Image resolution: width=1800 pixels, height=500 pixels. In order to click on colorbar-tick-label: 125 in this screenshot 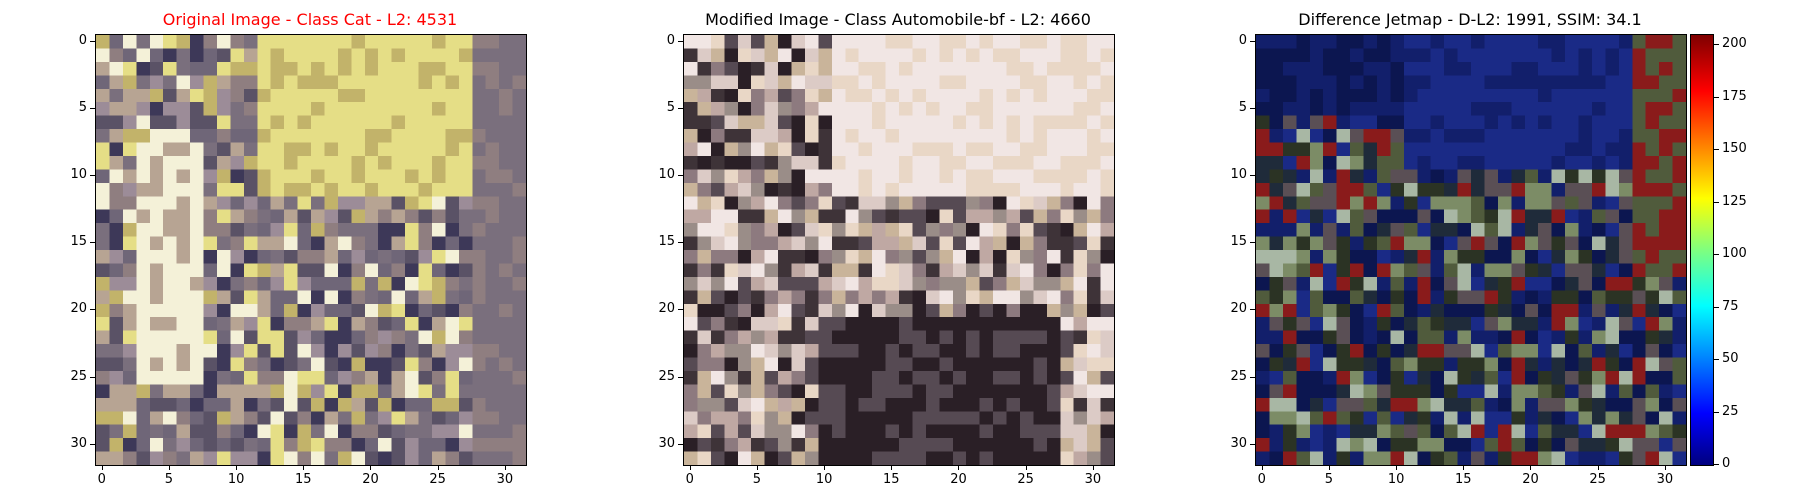, I will do `click(1734, 201)`.